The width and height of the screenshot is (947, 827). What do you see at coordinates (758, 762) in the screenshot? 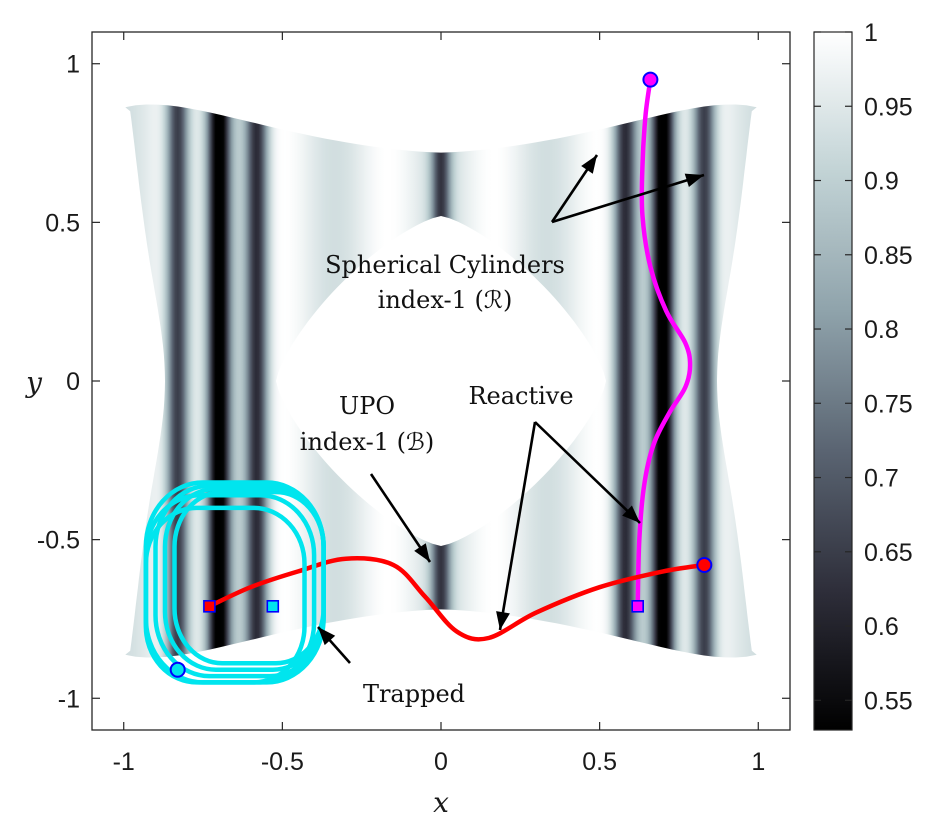
I see `x-tick-label: 1` at bounding box center [758, 762].